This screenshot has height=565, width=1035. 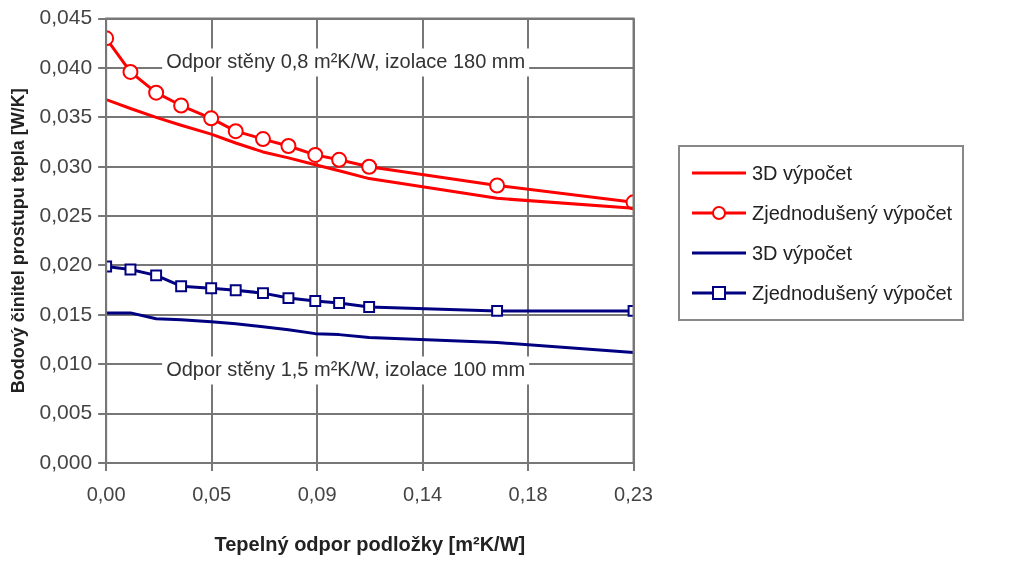 I want to click on y-tick-label: 0,020, so click(x=66, y=264).